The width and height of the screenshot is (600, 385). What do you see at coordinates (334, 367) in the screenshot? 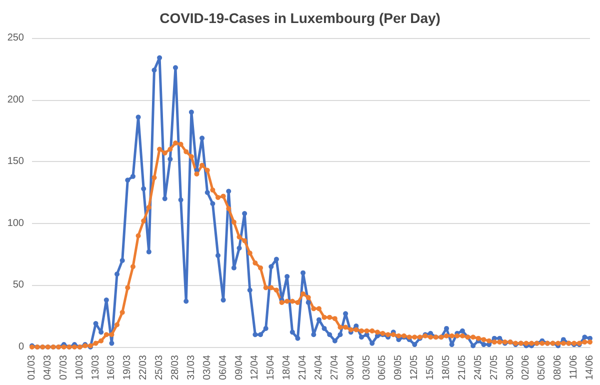
I see `x-tick-label: 27/04` at bounding box center [334, 367].